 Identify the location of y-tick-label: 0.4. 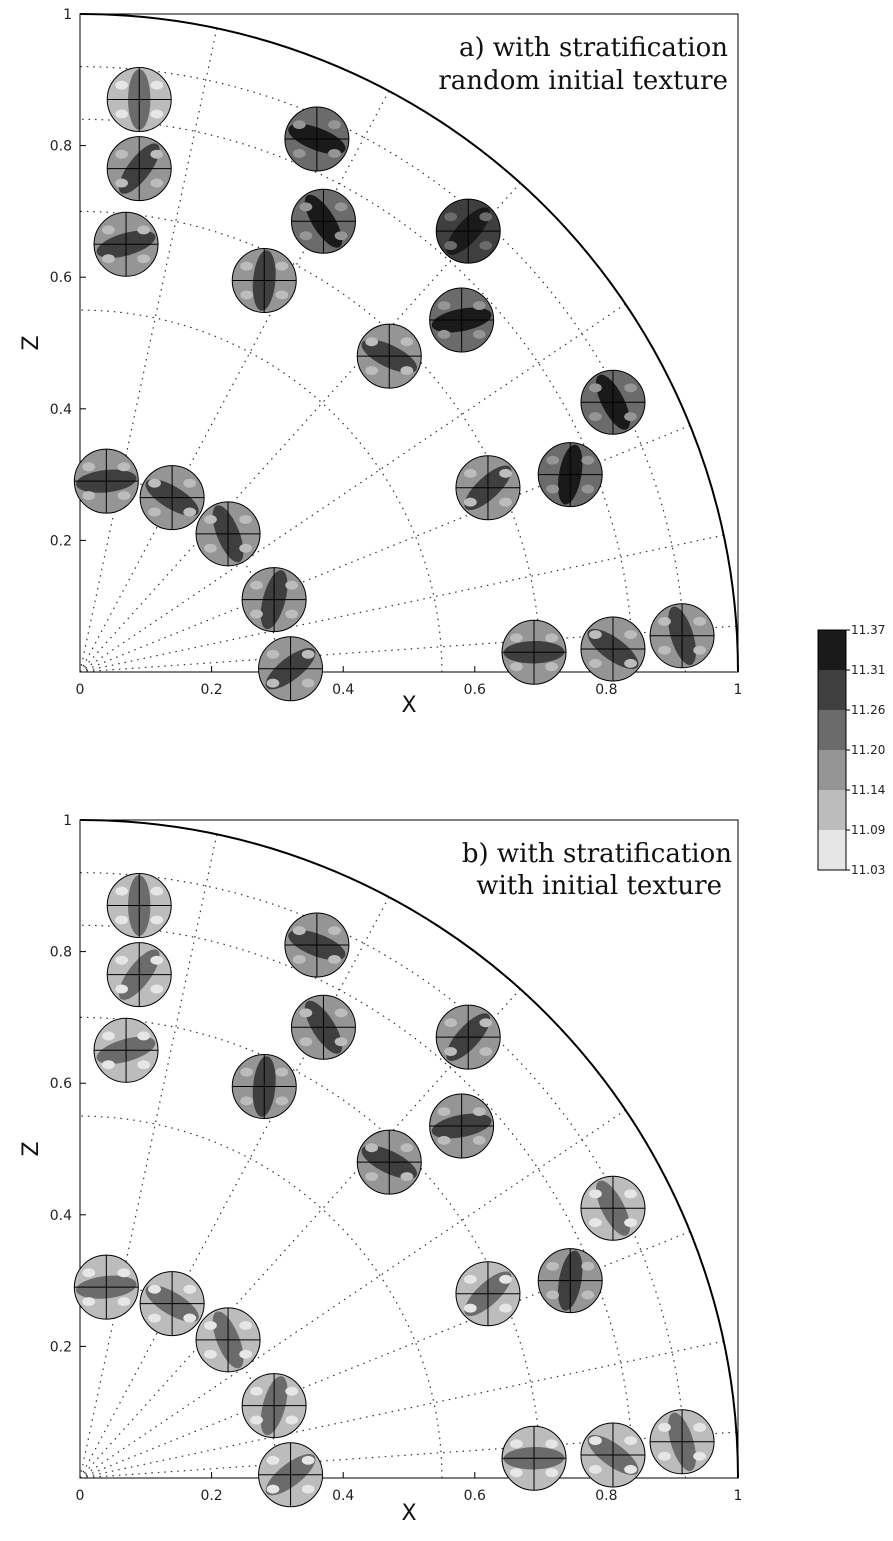
(61, 410).